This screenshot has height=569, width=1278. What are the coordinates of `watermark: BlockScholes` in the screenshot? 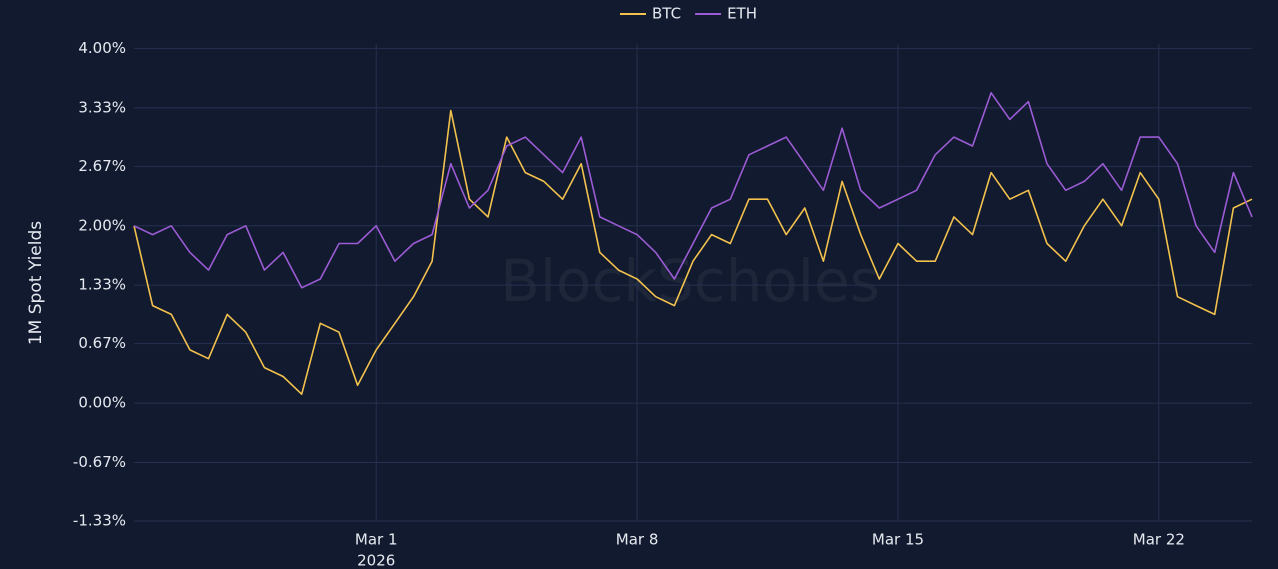 It's located at (690, 281).